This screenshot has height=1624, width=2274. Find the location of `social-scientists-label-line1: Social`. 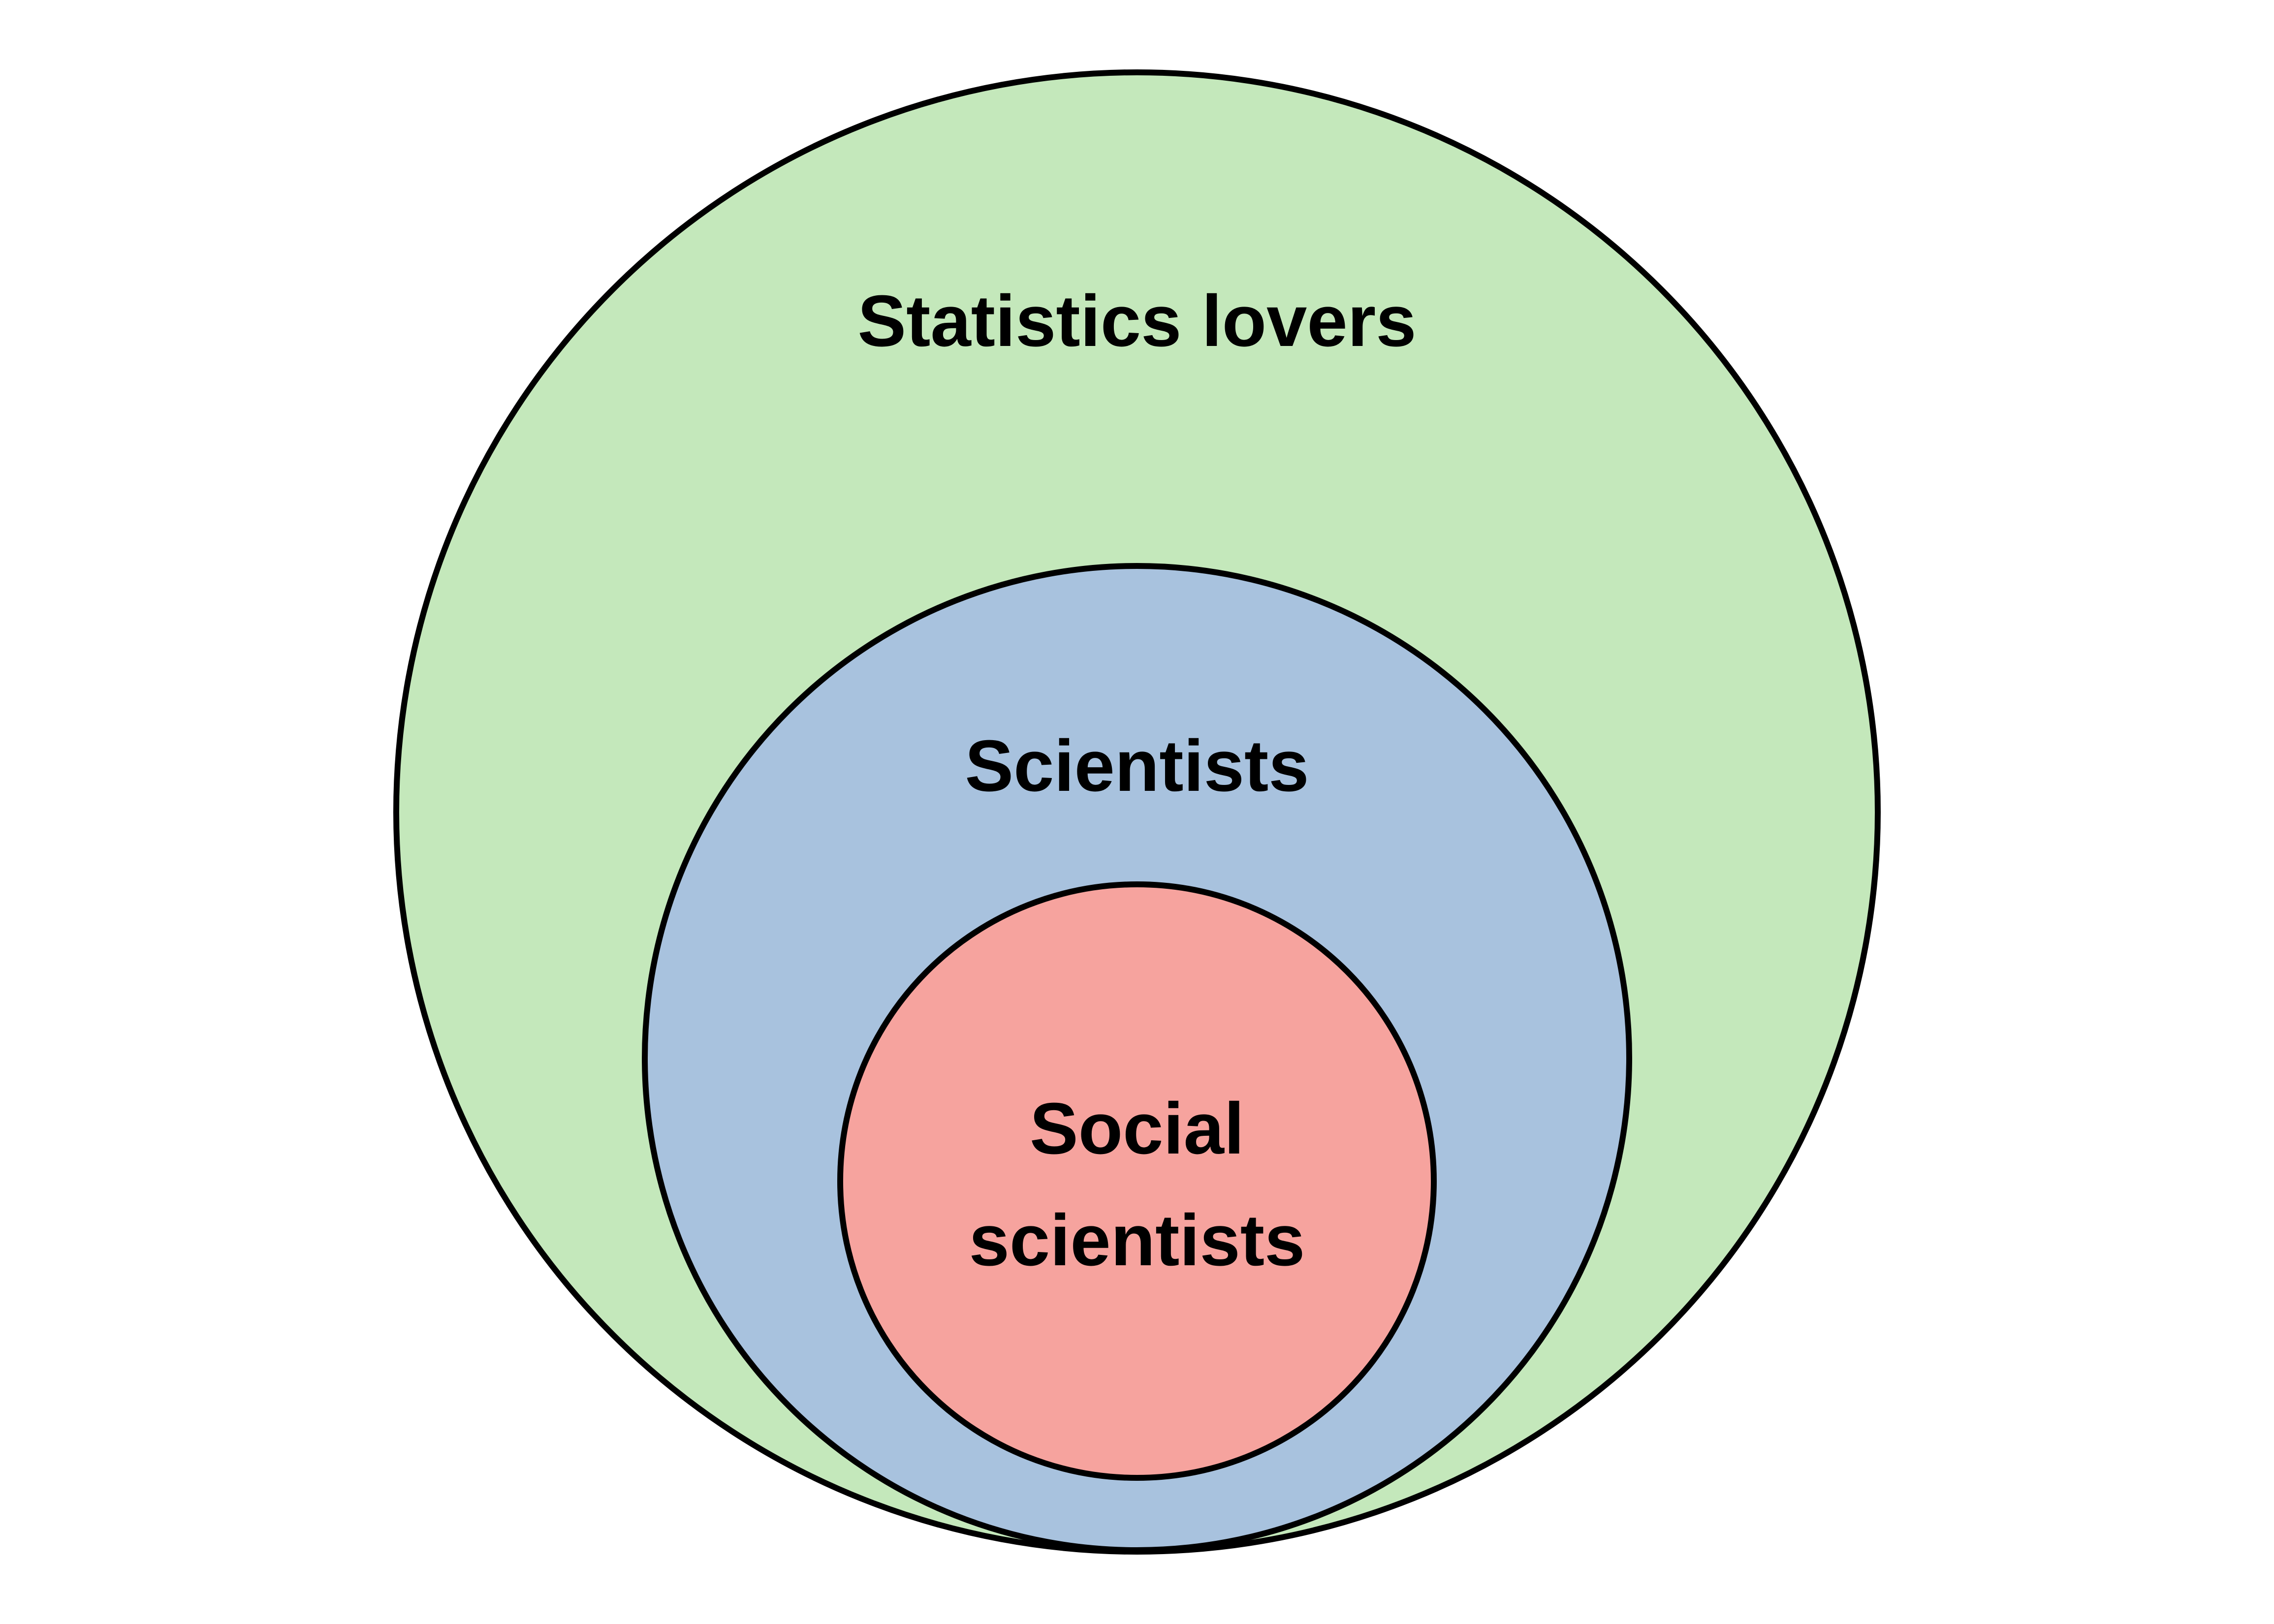

social-scientists-label-line1: Social is located at coordinates (1137, 1128).